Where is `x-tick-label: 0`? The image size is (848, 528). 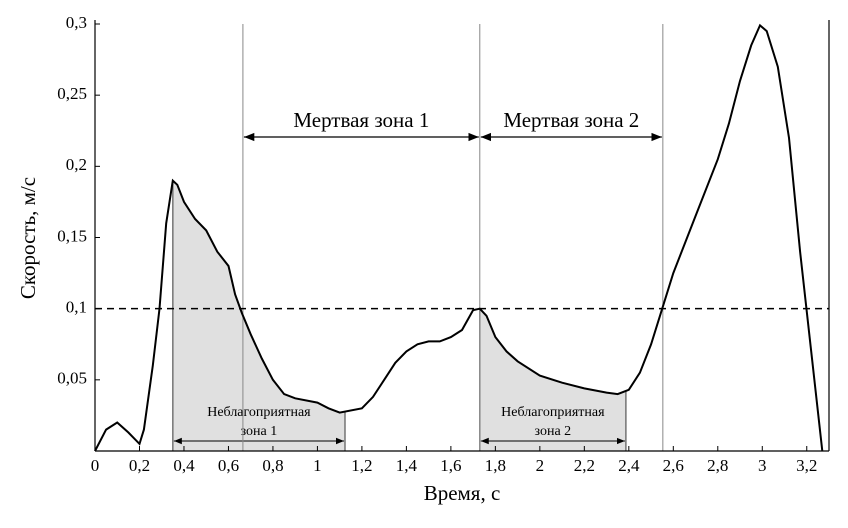 x-tick-label: 0 is located at coordinates (95, 465).